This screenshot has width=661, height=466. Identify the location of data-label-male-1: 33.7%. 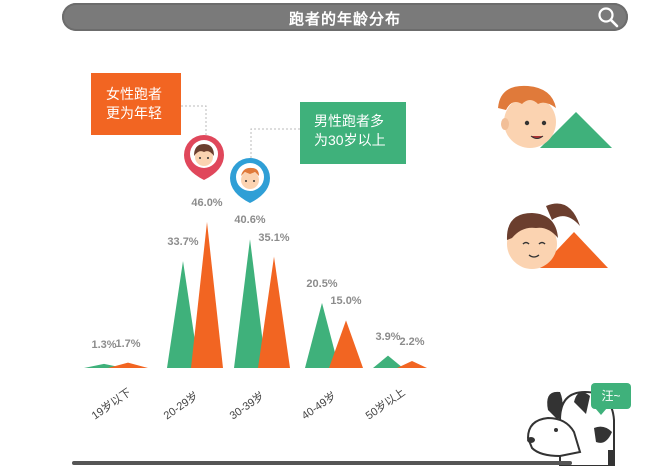
(183, 242).